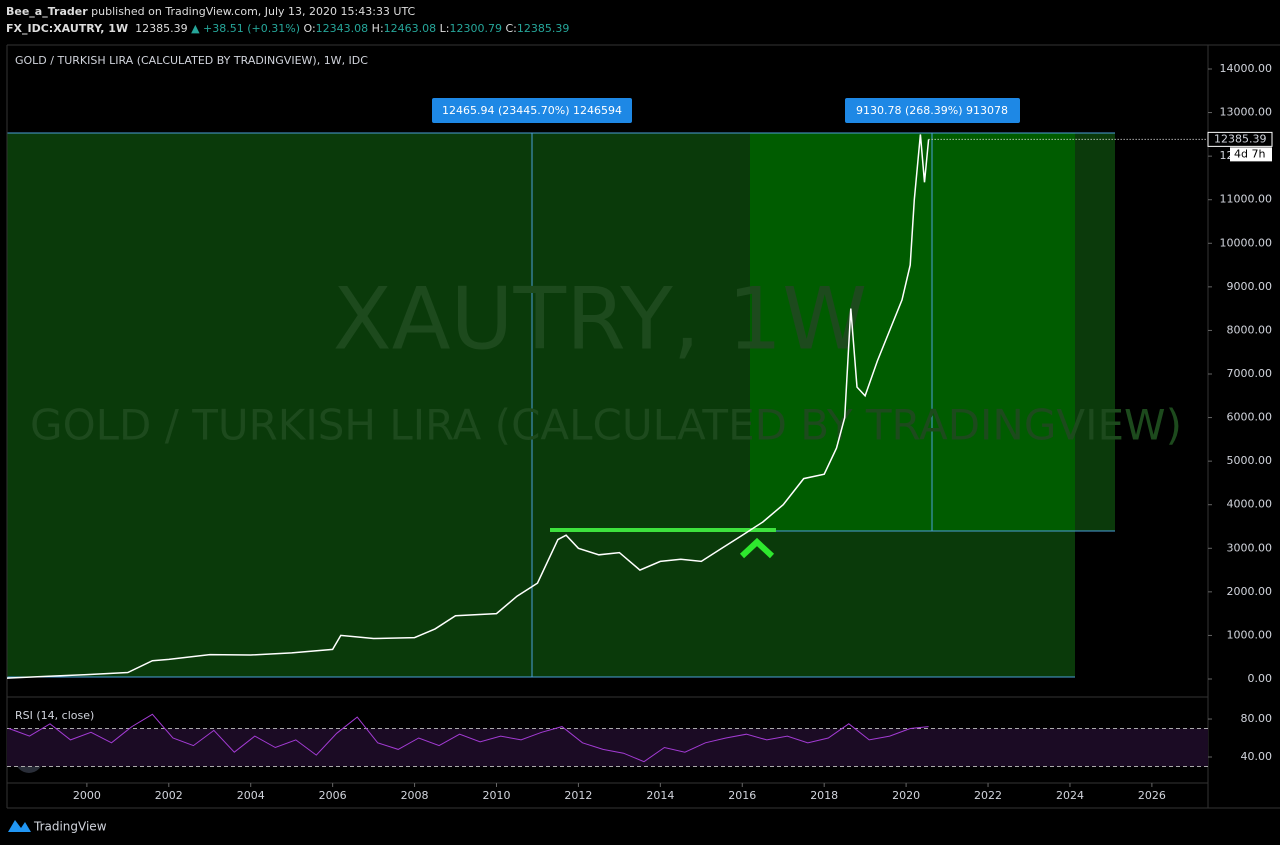 Image resolution: width=1280 pixels, height=845 pixels. Describe the element at coordinates (67, 28) in the screenshot. I see `symbol: FX_IDC:XAUTRY, 1W` at that location.